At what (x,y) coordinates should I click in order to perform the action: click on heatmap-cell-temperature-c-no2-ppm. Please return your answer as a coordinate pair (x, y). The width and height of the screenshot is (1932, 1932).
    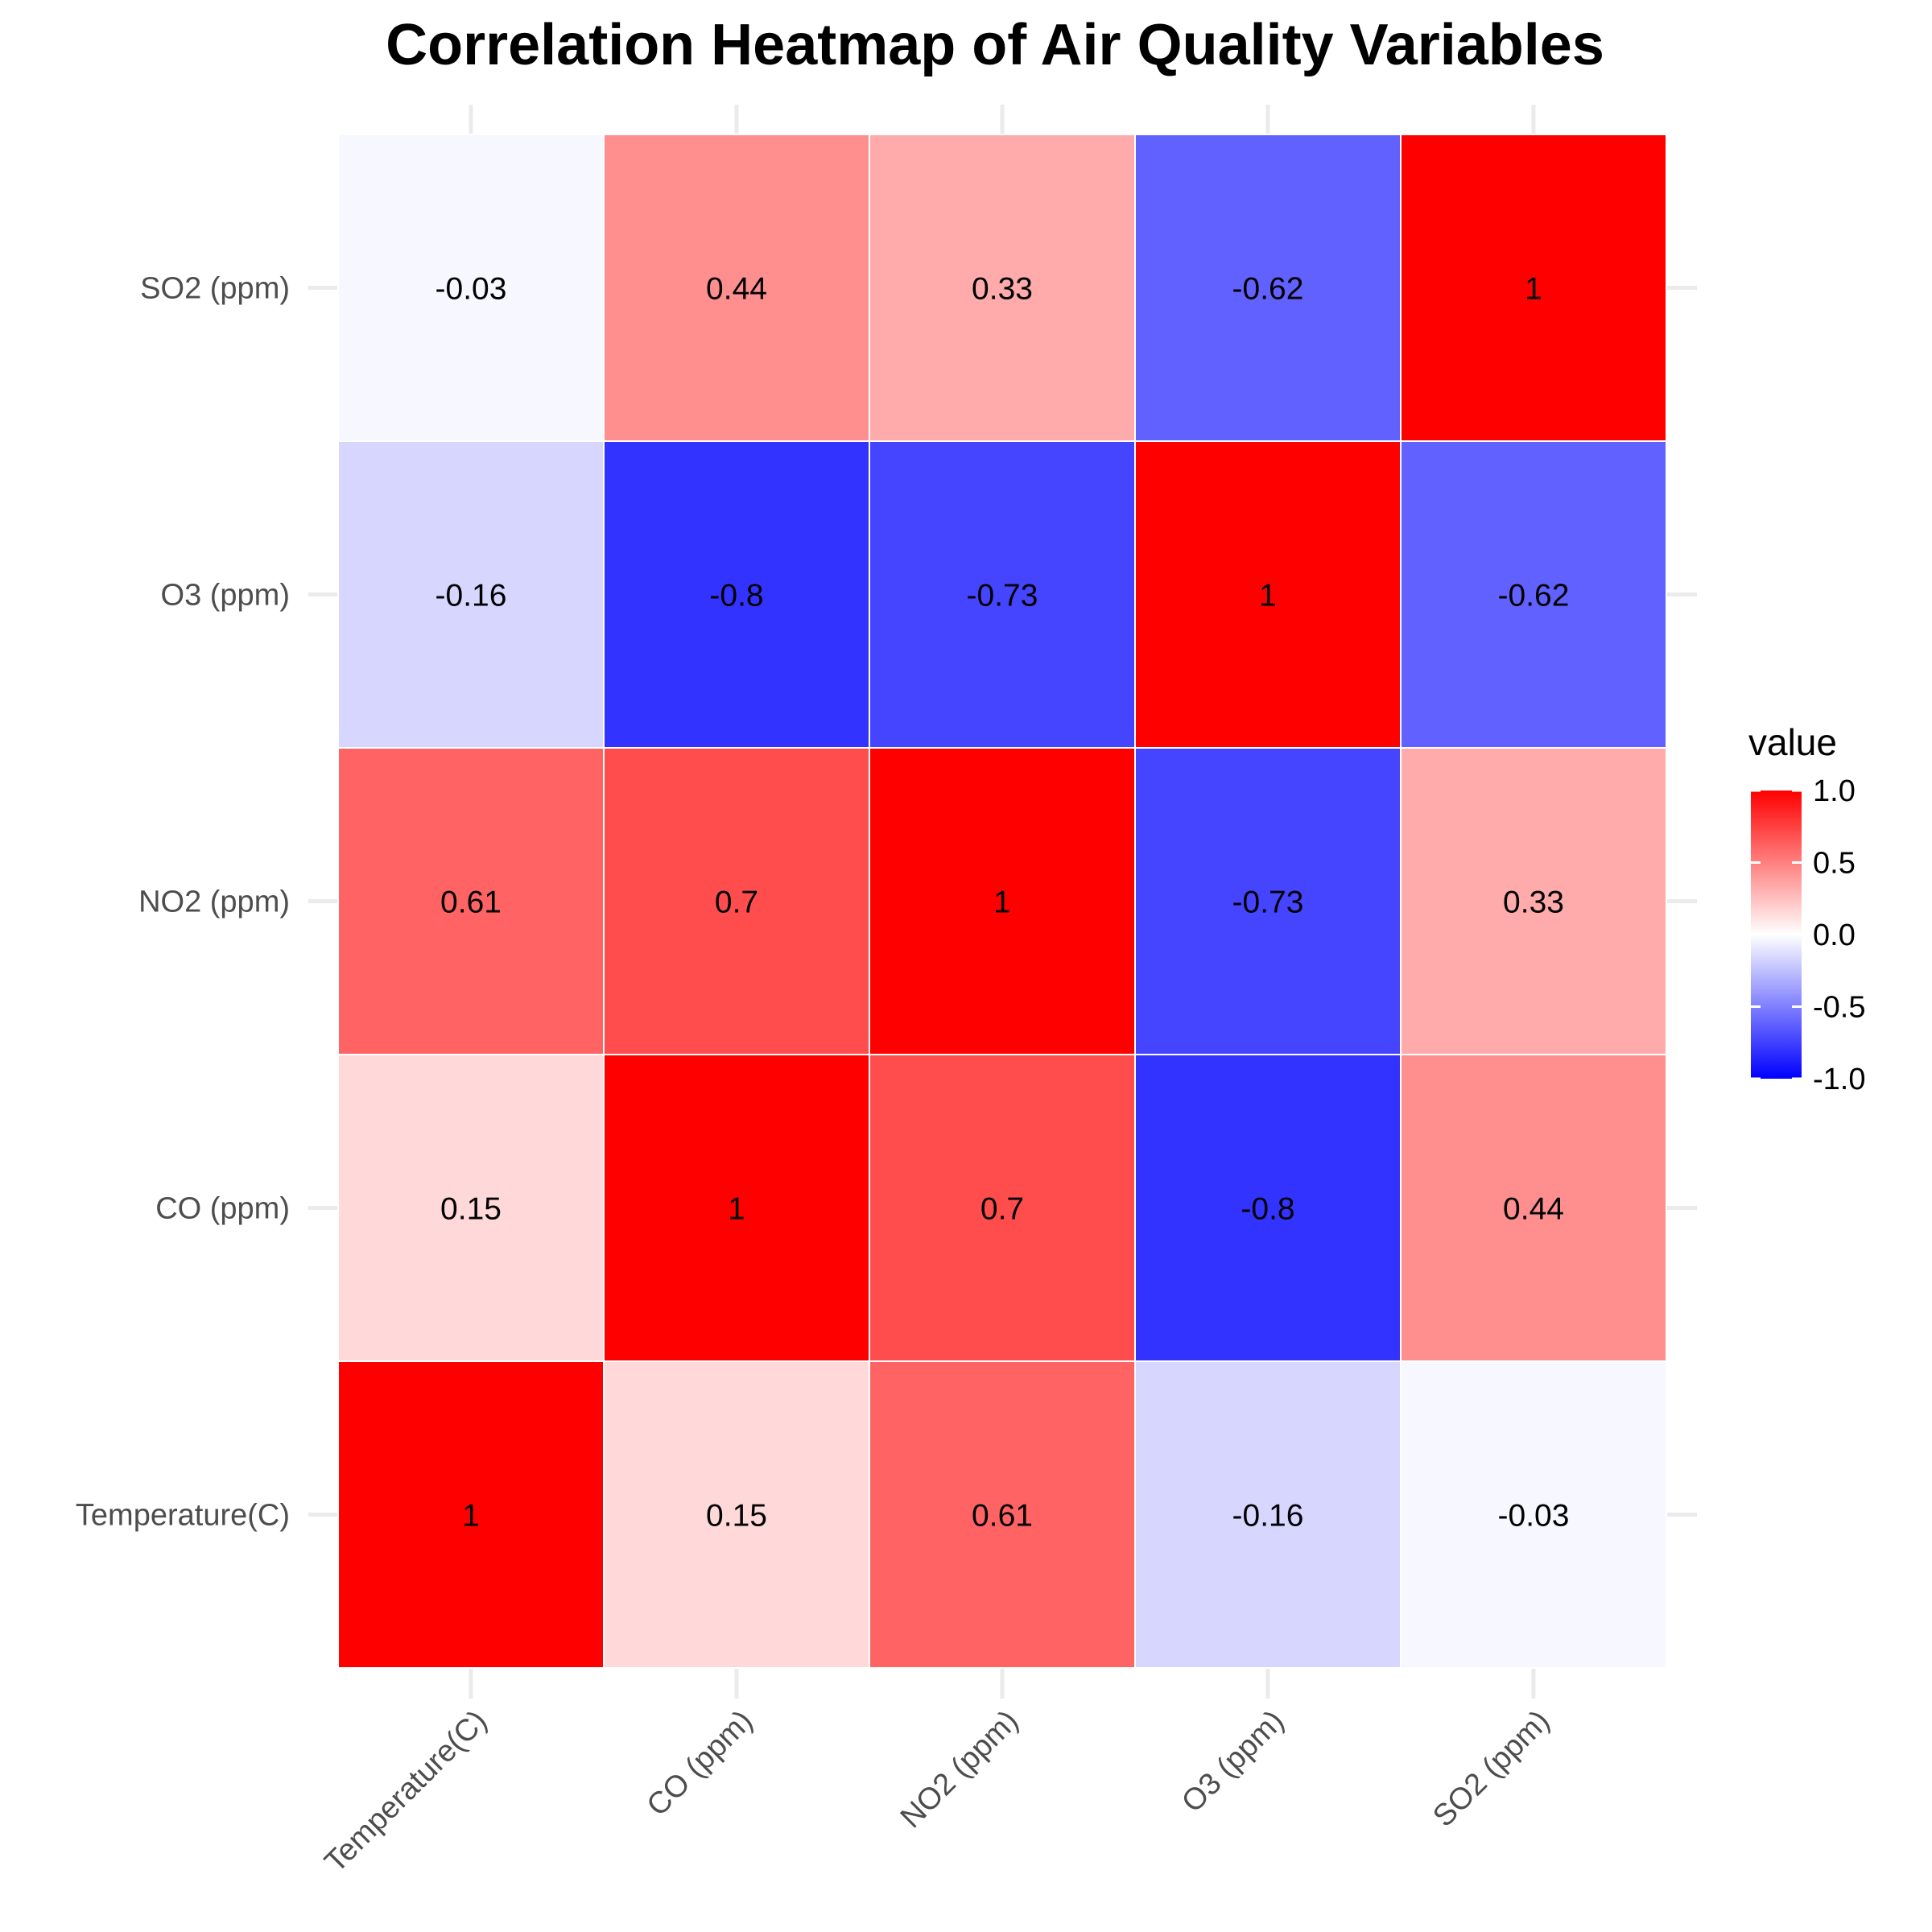
    Looking at the image, I should click on (471, 901).